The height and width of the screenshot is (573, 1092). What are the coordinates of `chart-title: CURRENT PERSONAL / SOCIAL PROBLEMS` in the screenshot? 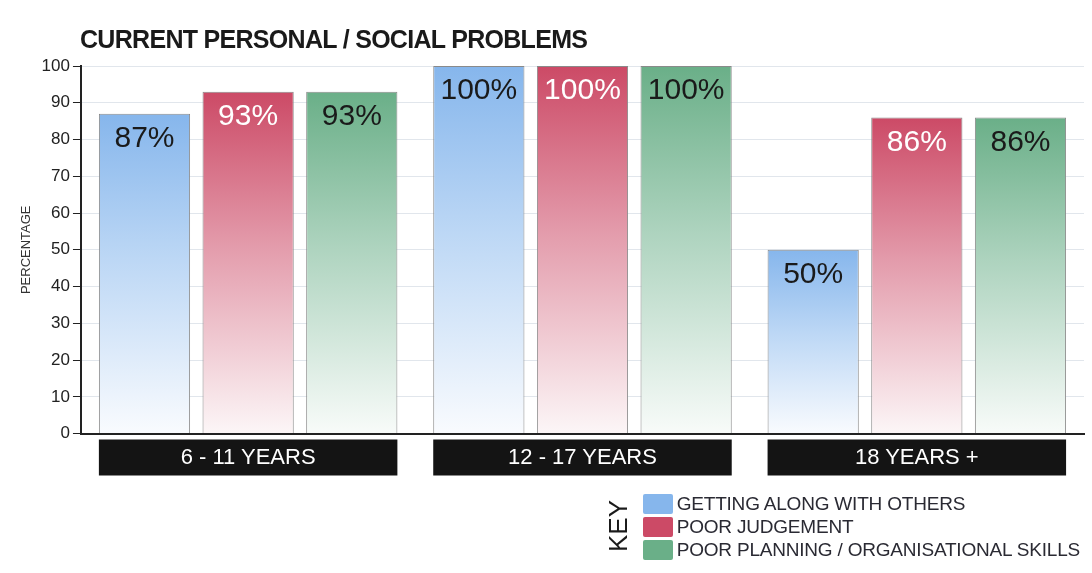 It's located at (334, 39).